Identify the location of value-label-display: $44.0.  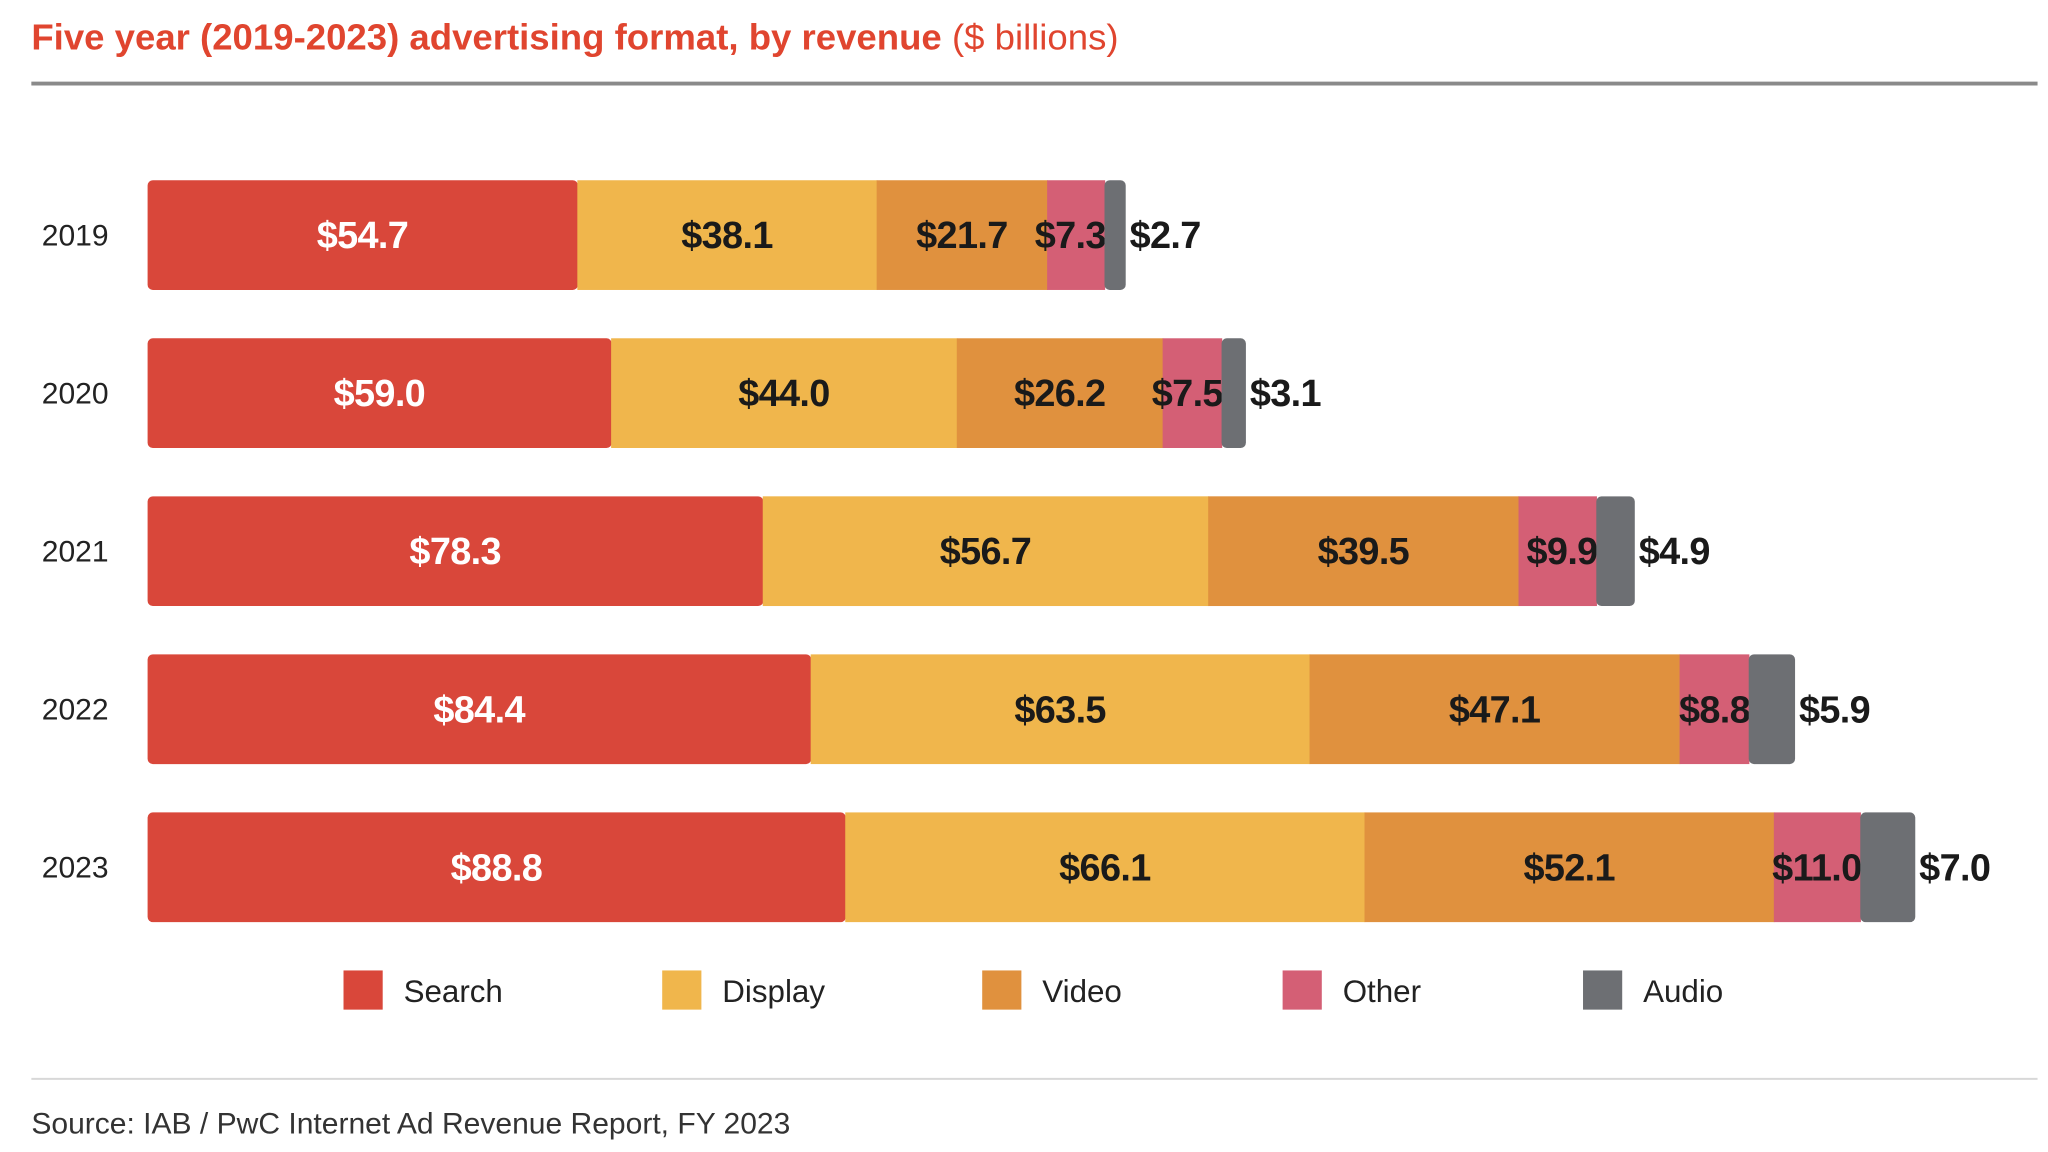
(783, 394).